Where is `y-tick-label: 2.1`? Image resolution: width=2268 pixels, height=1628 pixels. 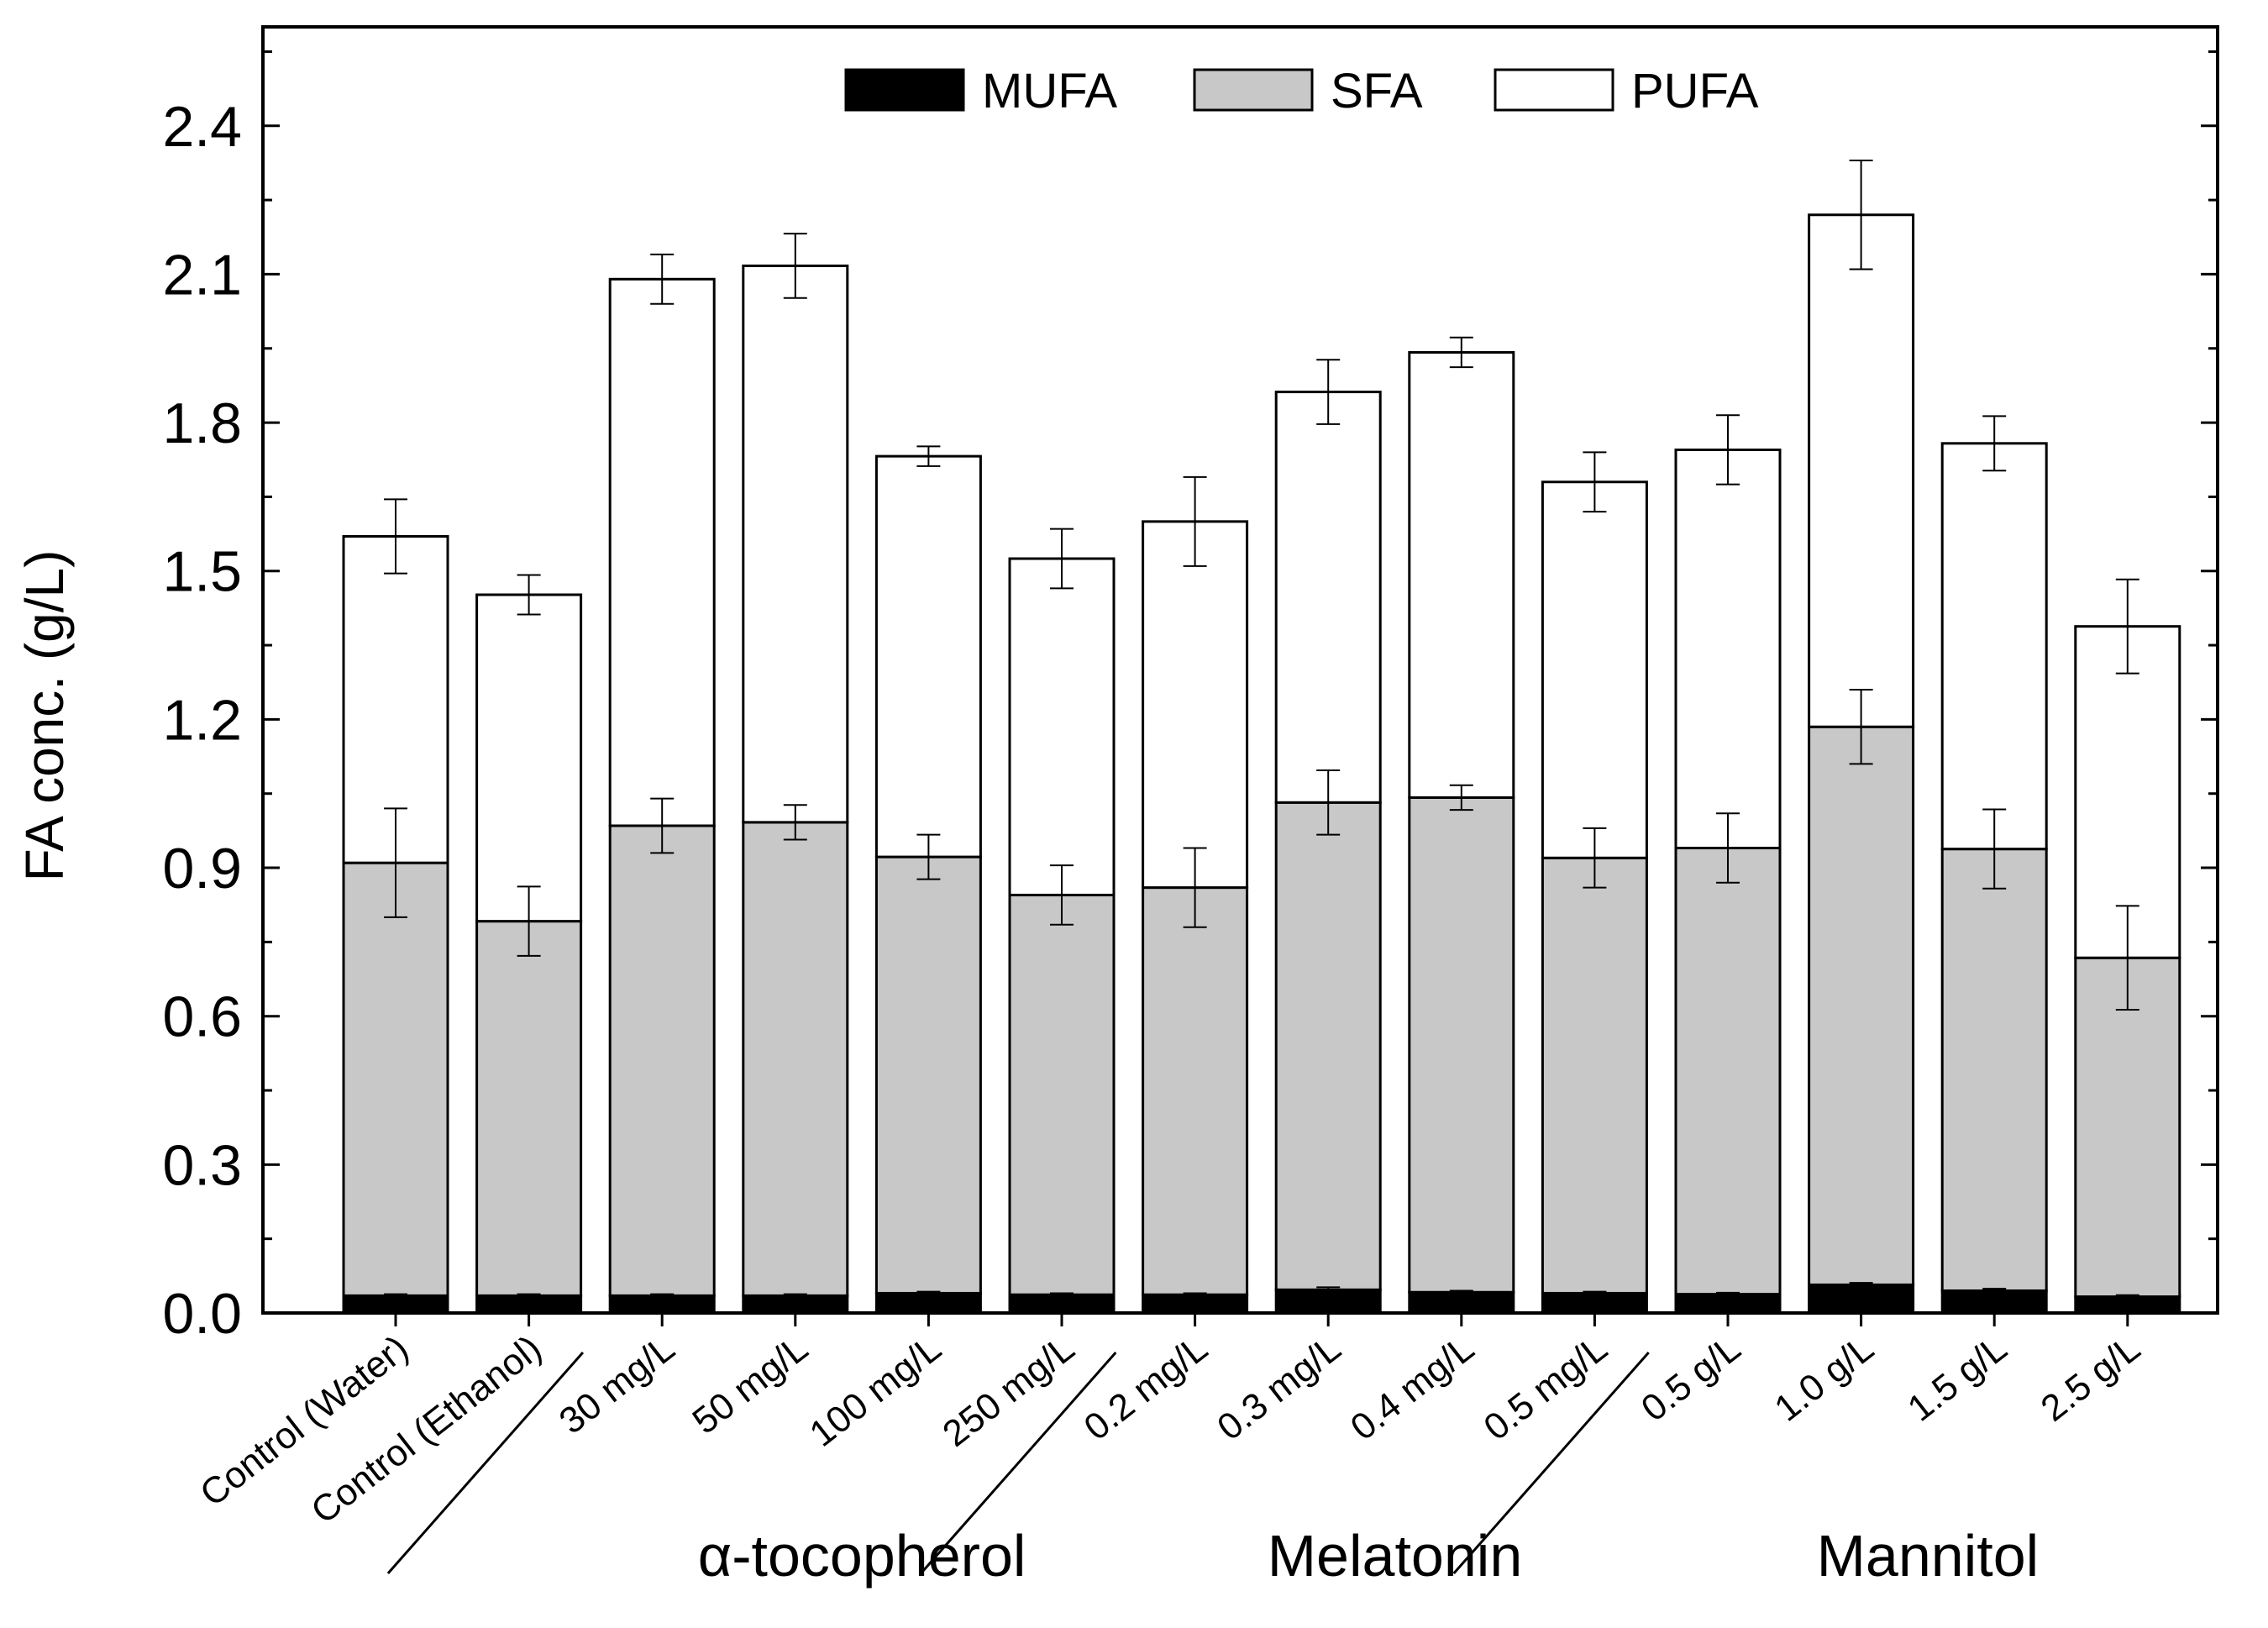
y-tick-label: 2.1 is located at coordinates (202, 275).